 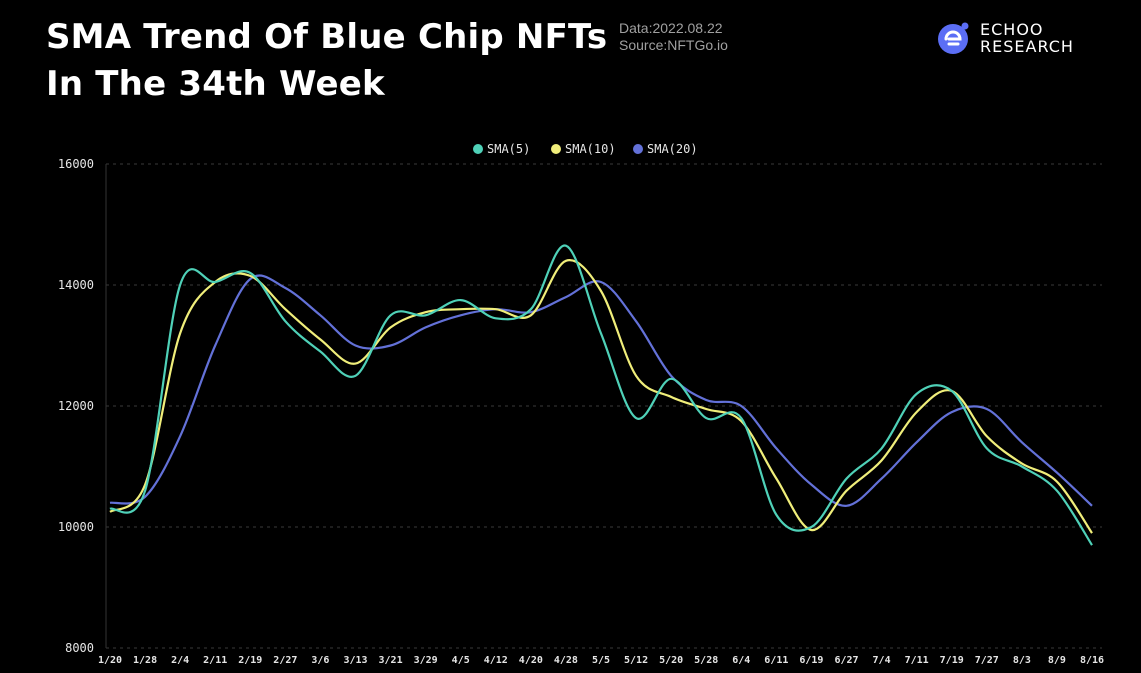 I want to click on x-tick-label: 5/28, so click(x=706, y=660).